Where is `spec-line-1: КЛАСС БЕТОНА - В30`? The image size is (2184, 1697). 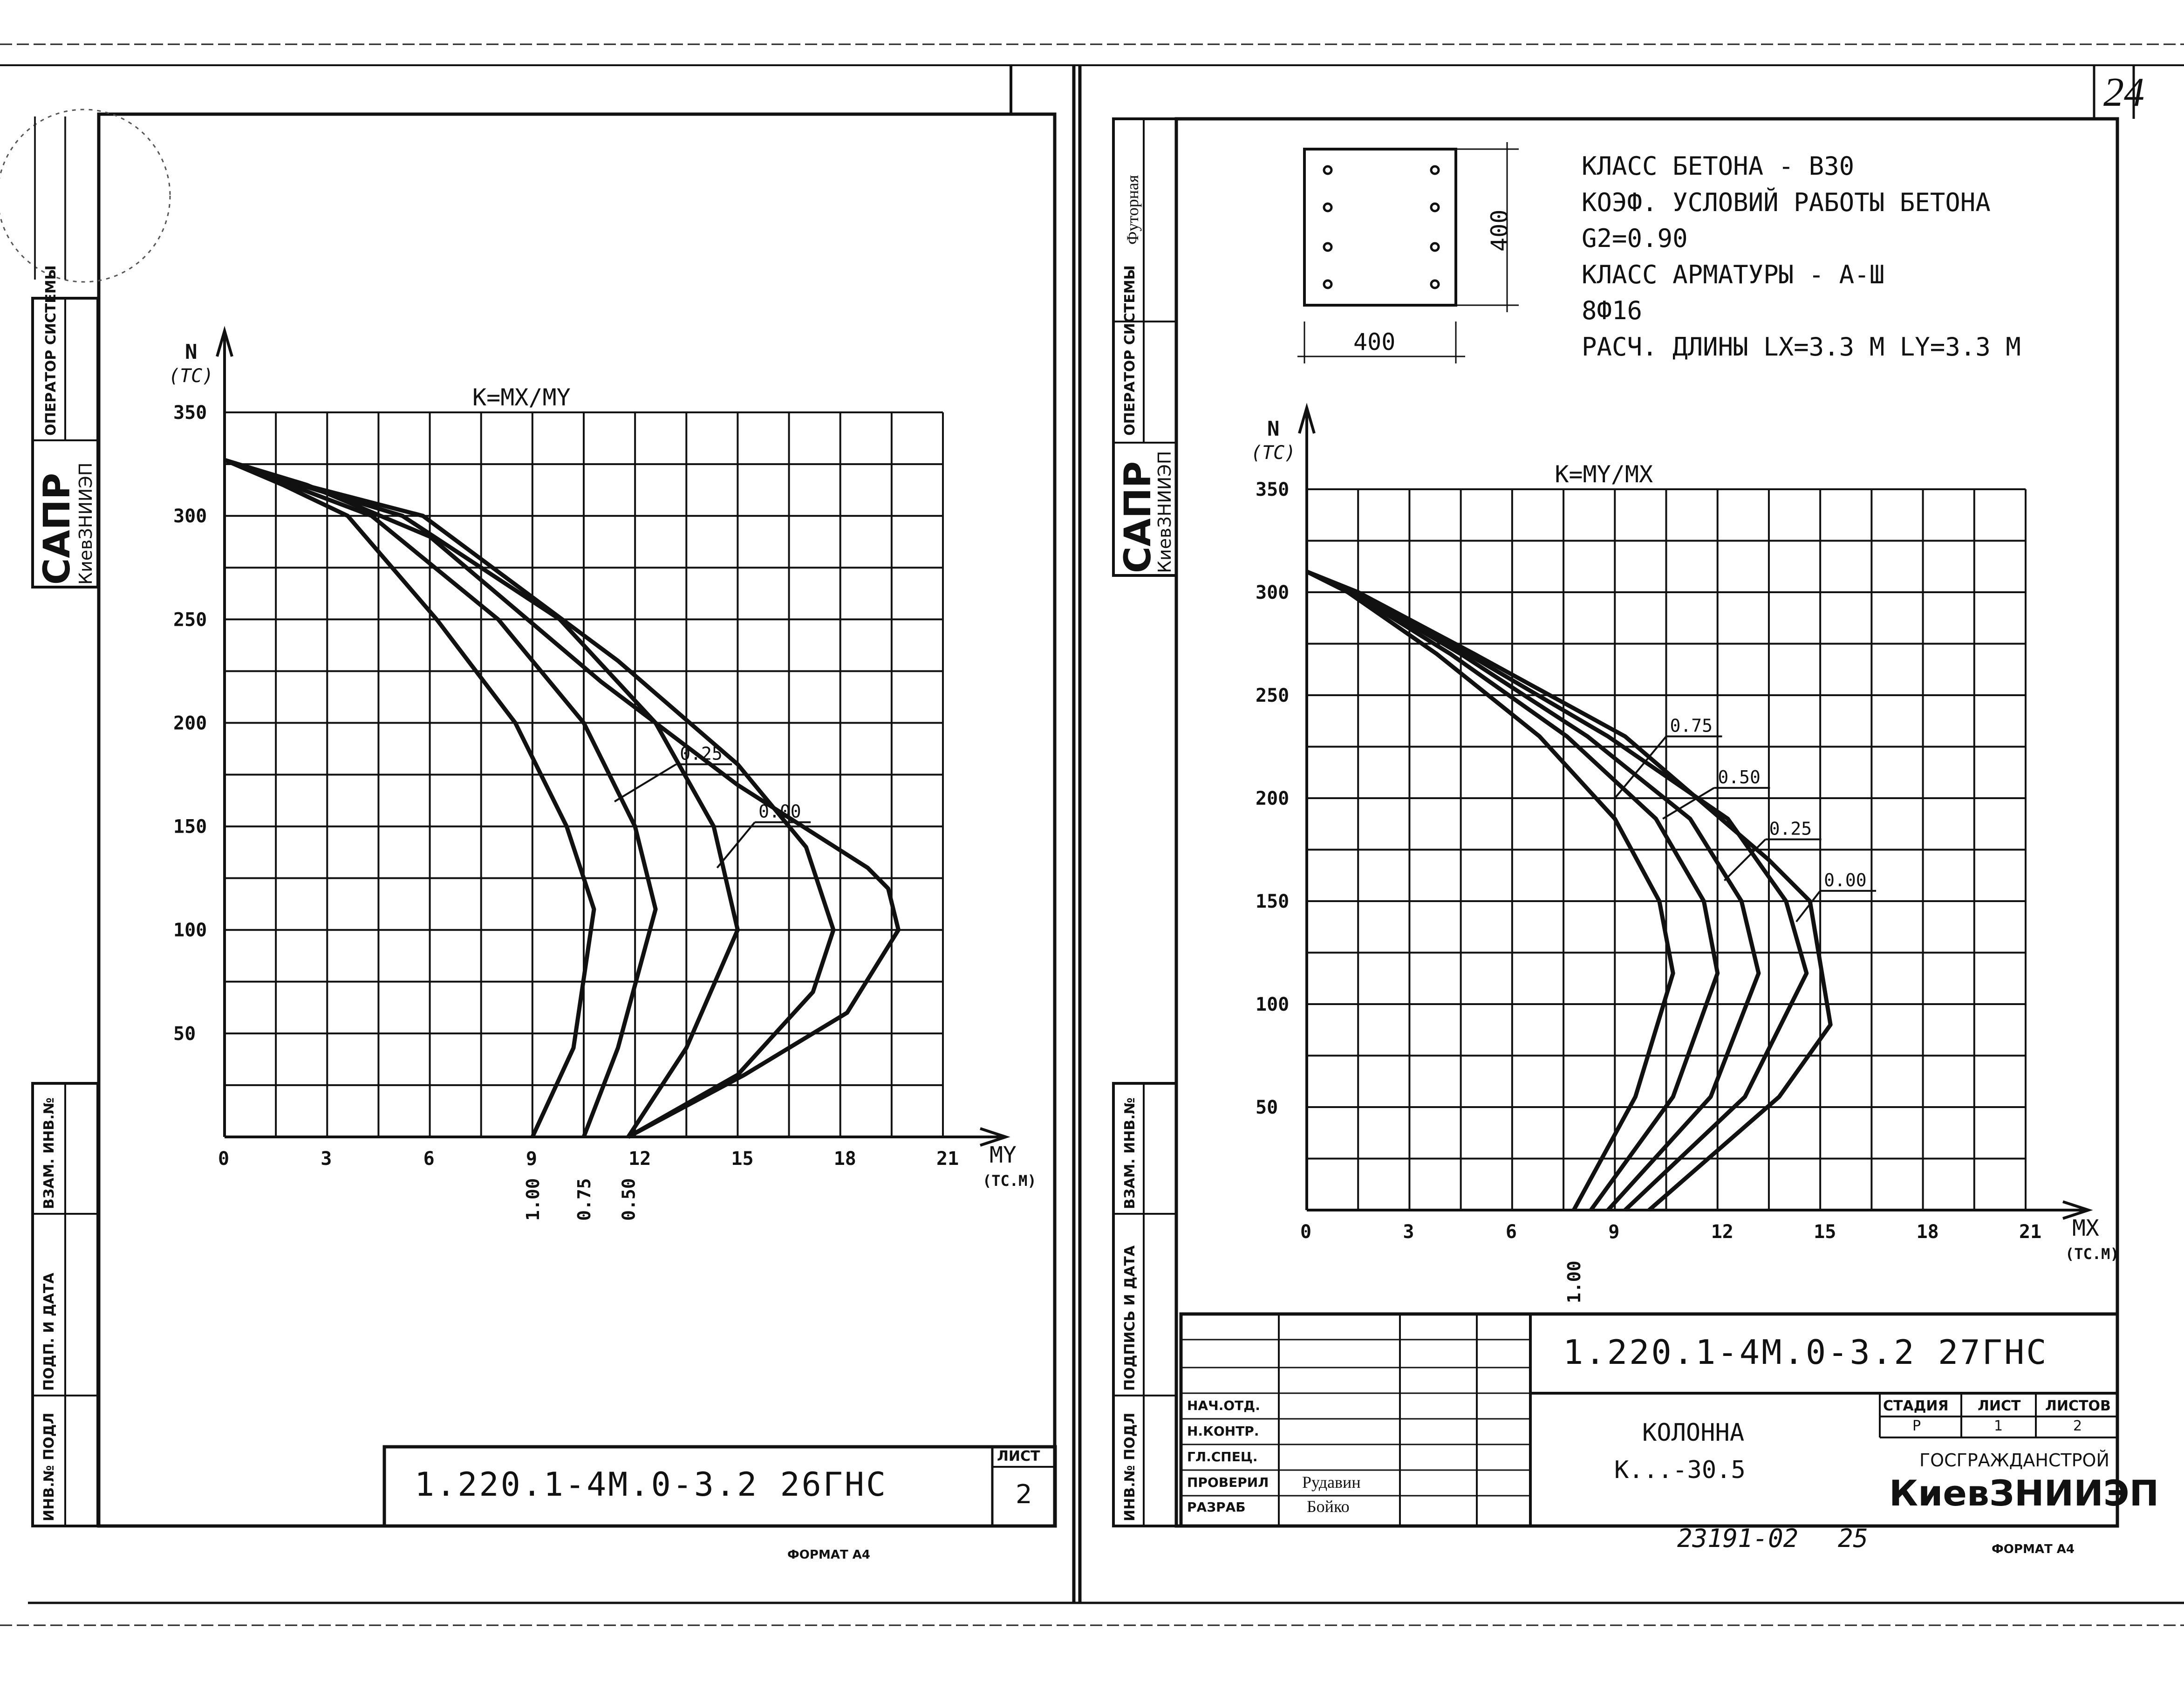
spec-line-1: КЛАСС БЕТОНА - В30 is located at coordinates (1718, 166).